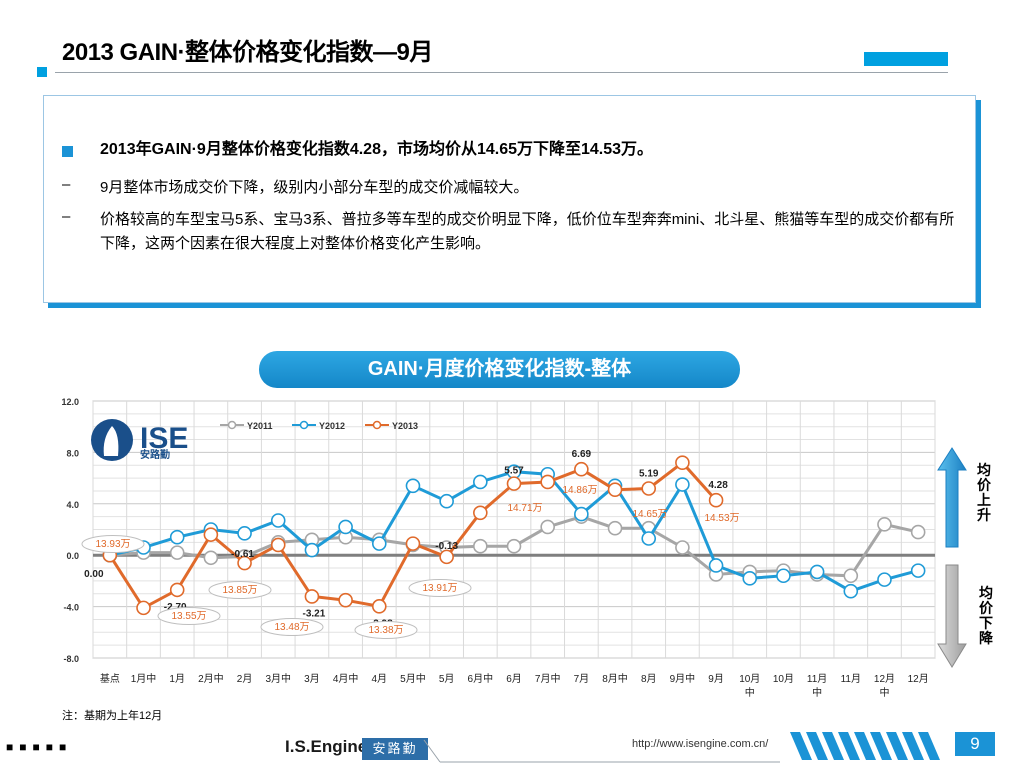  I want to click on footer-brand: I.S.Engine, so click(326, 746).